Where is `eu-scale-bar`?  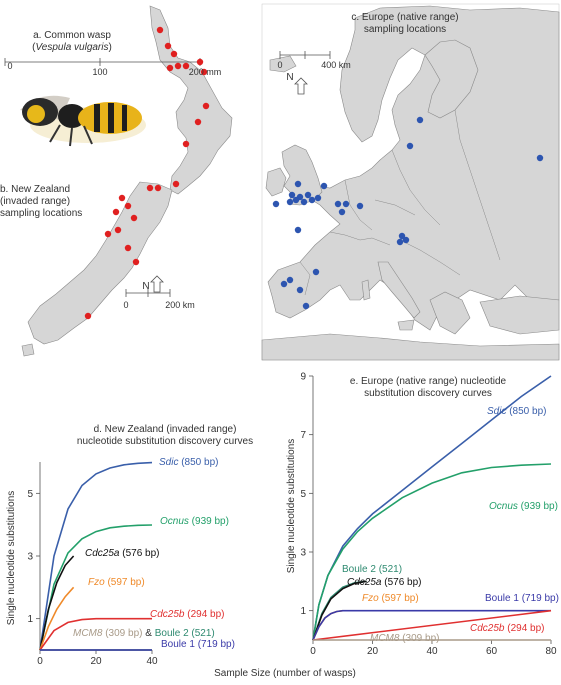
eu-scale-bar is located at coordinates (305, 55).